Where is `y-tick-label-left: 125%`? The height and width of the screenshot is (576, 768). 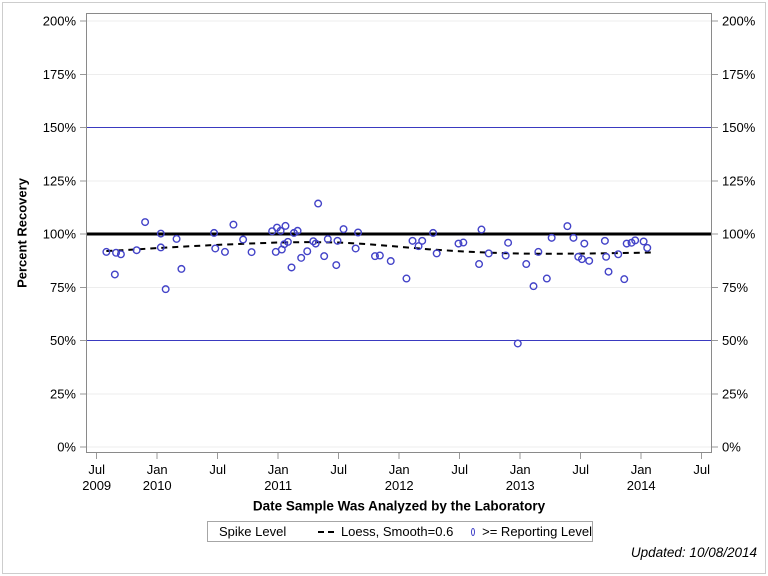 y-tick-label-left: 125% is located at coordinates (60, 180).